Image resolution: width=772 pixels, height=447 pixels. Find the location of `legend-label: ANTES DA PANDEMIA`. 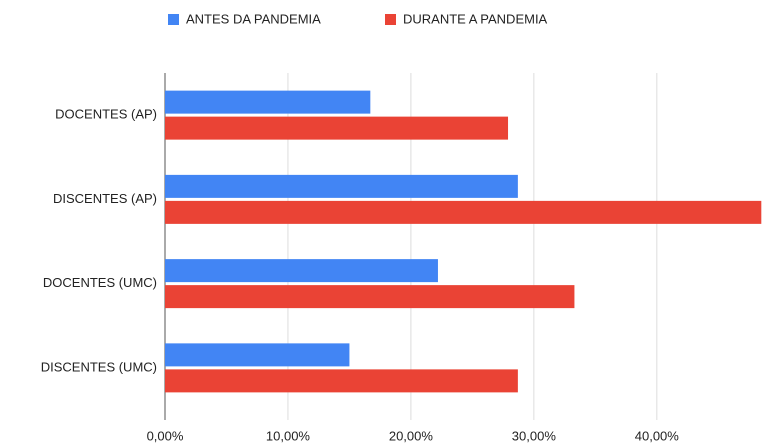

legend-label: ANTES DA PANDEMIA is located at coordinates (253, 18).